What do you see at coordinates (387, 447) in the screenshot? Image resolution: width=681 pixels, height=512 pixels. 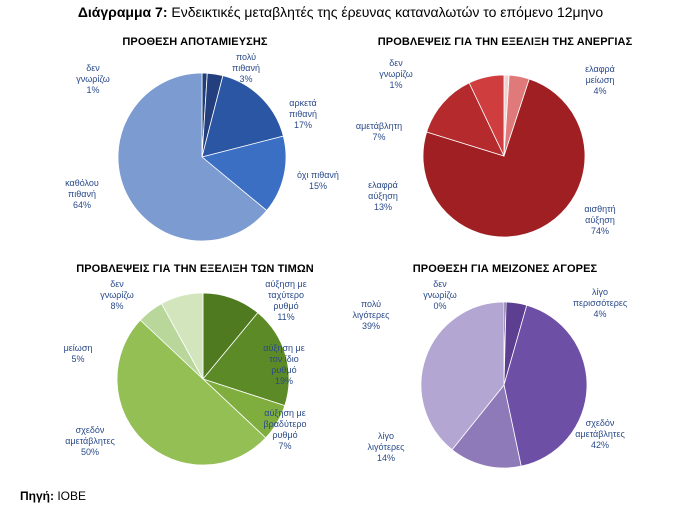 I see `slice-label-3-3: λίγο λιγότερες 14%` at bounding box center [387, 447].